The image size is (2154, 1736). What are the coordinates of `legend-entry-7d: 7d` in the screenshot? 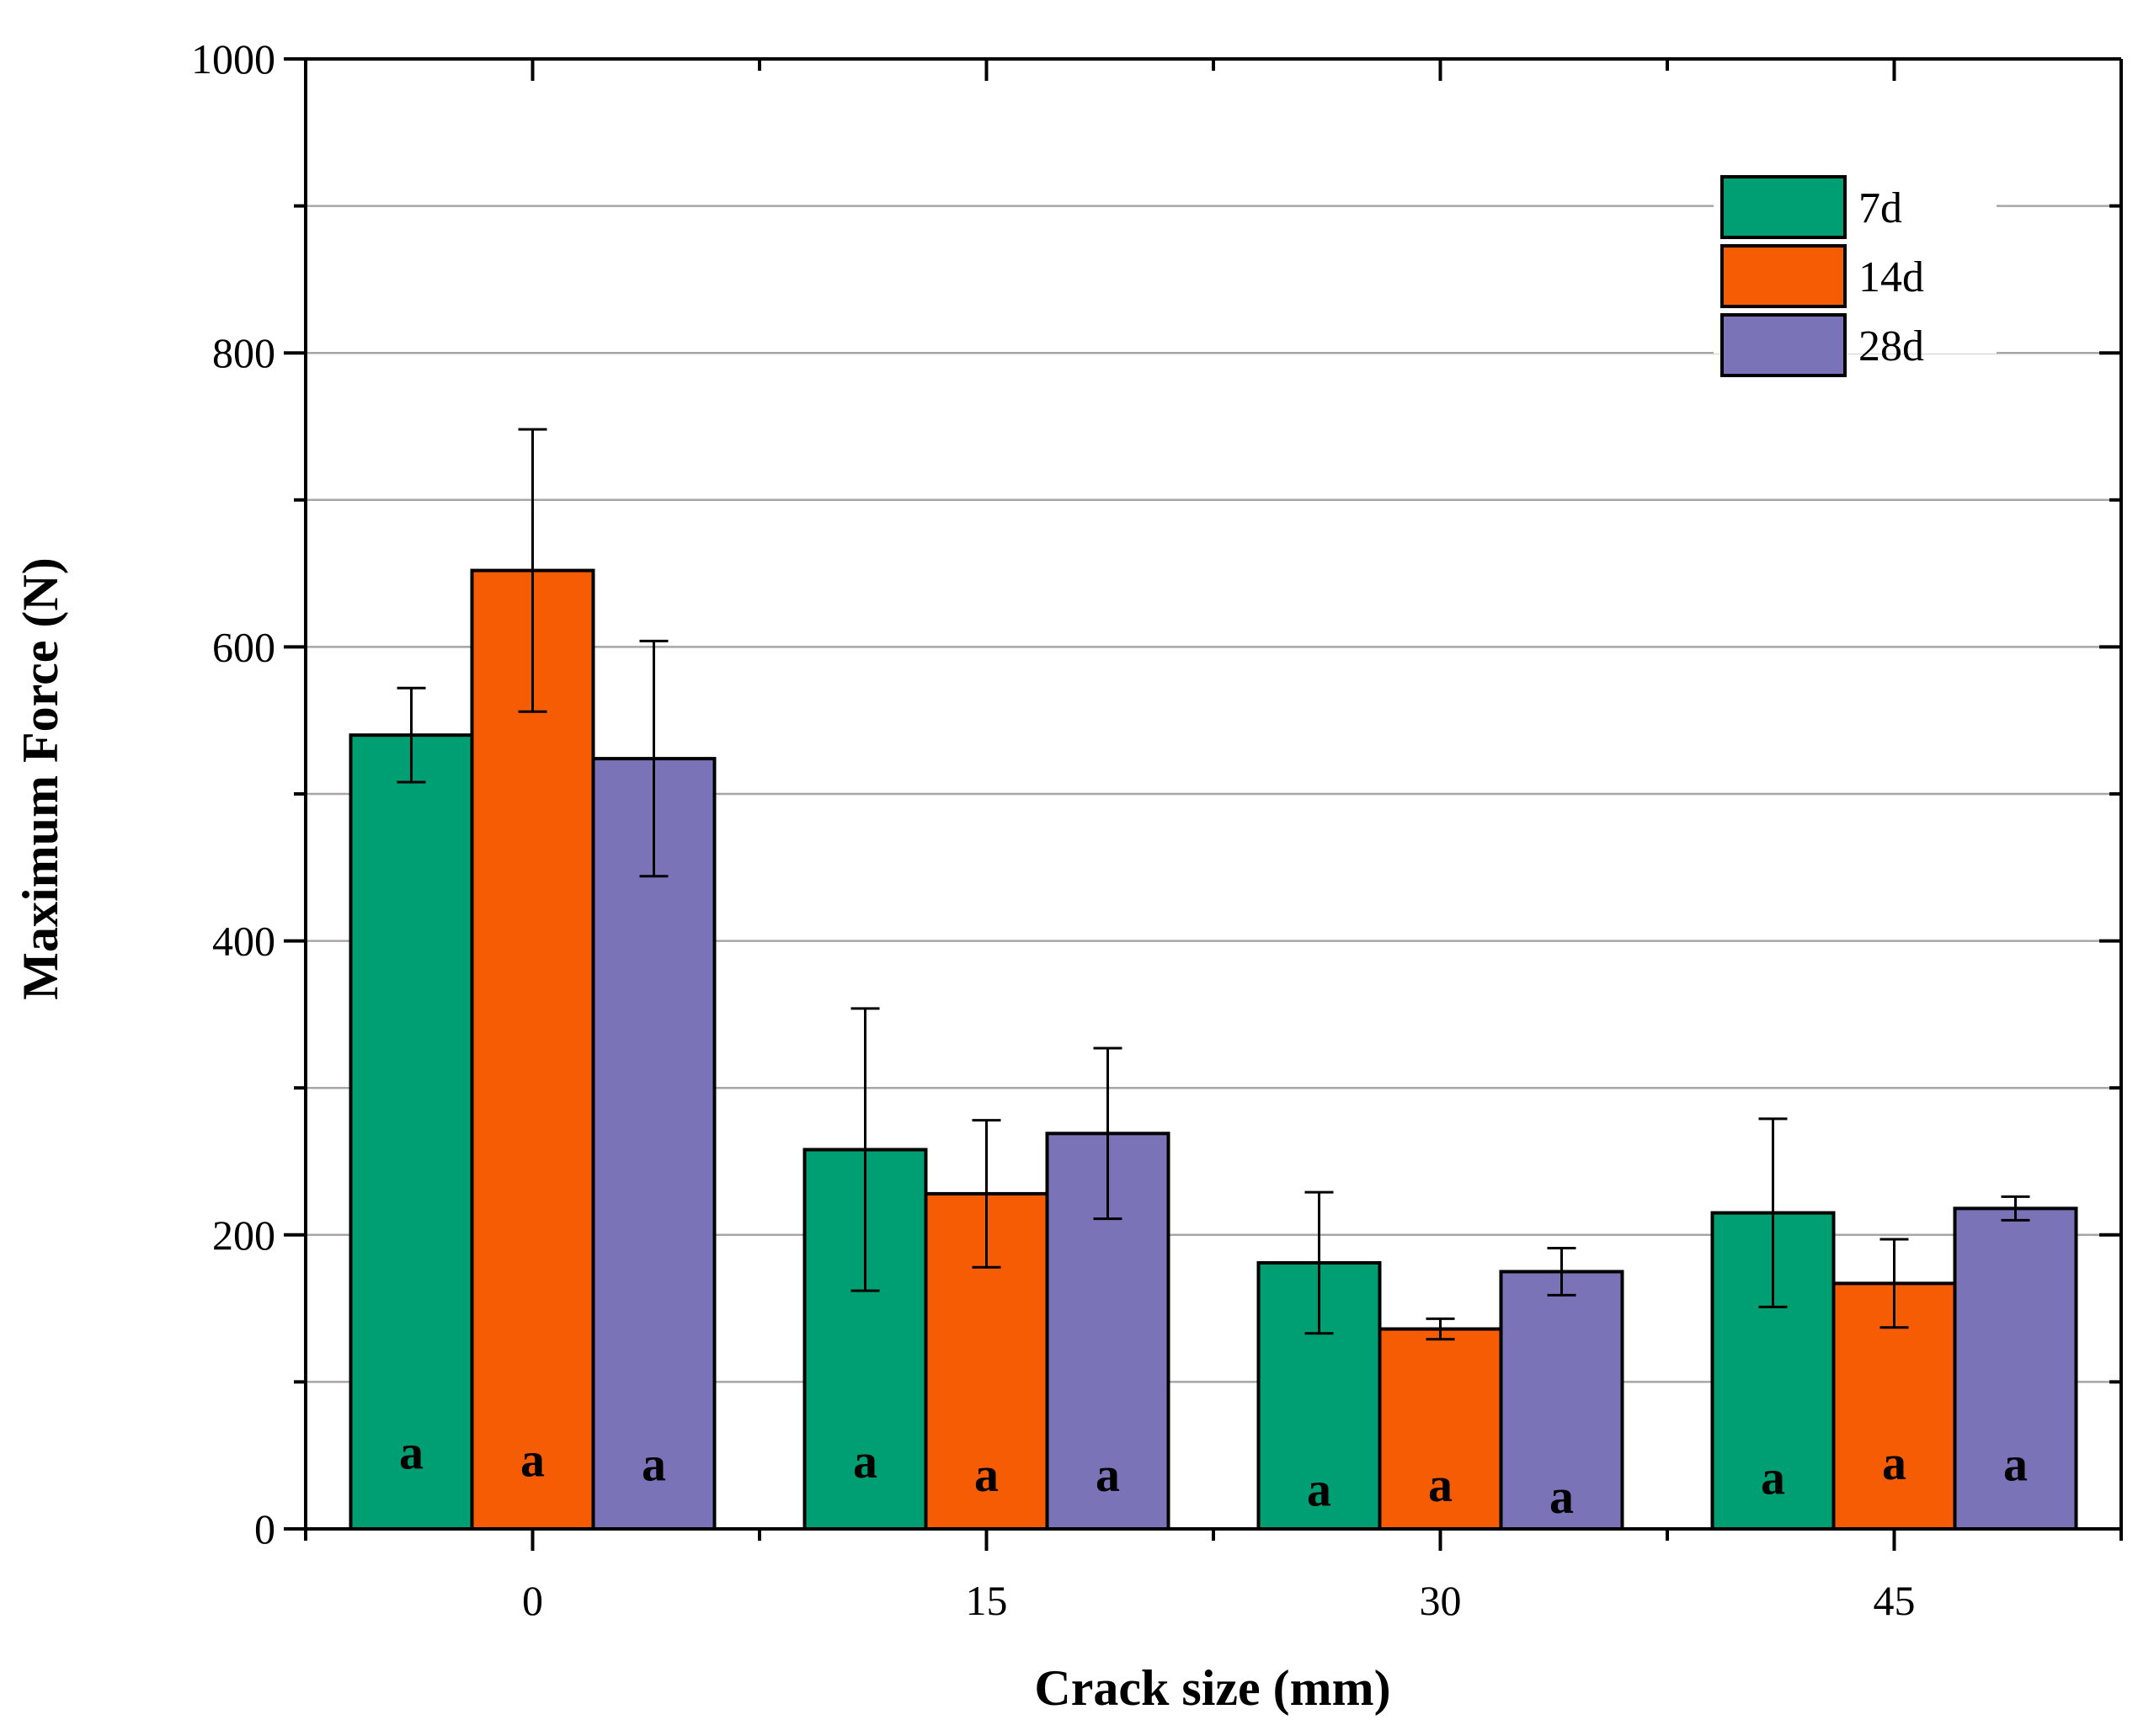 It's located at (1855, 207).